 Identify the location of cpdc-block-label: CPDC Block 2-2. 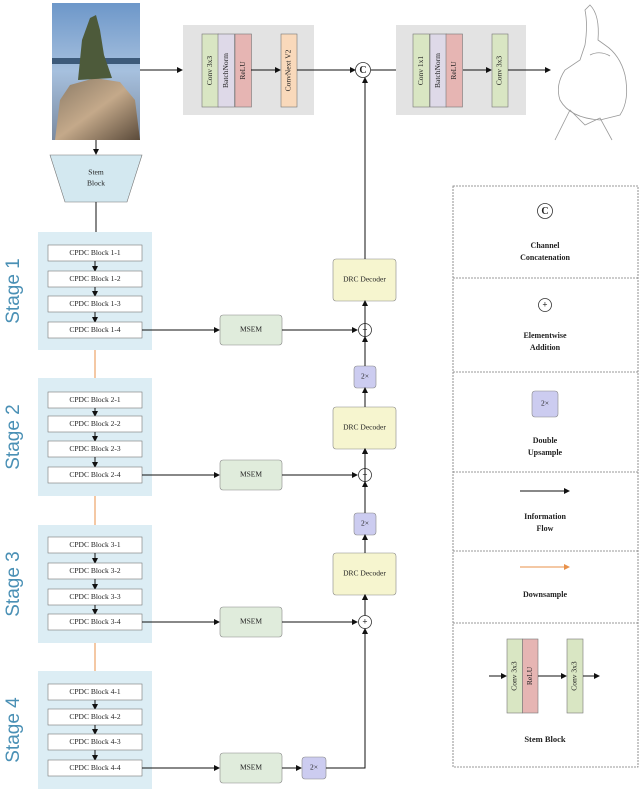
(95, 423).